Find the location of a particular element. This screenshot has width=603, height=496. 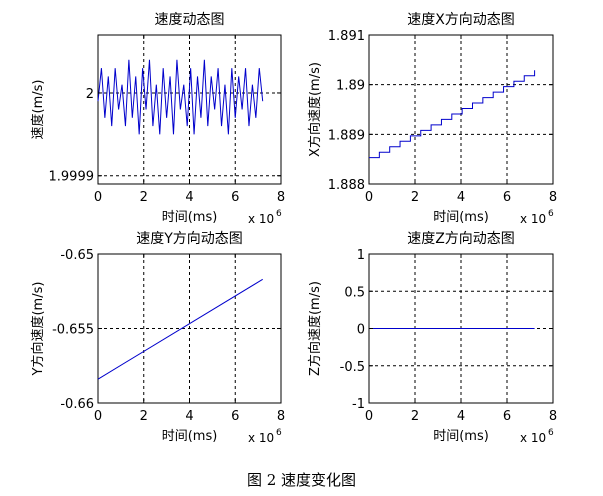

figure-caption: 图 2 速度变化图 is located at coordinates (301, 480).